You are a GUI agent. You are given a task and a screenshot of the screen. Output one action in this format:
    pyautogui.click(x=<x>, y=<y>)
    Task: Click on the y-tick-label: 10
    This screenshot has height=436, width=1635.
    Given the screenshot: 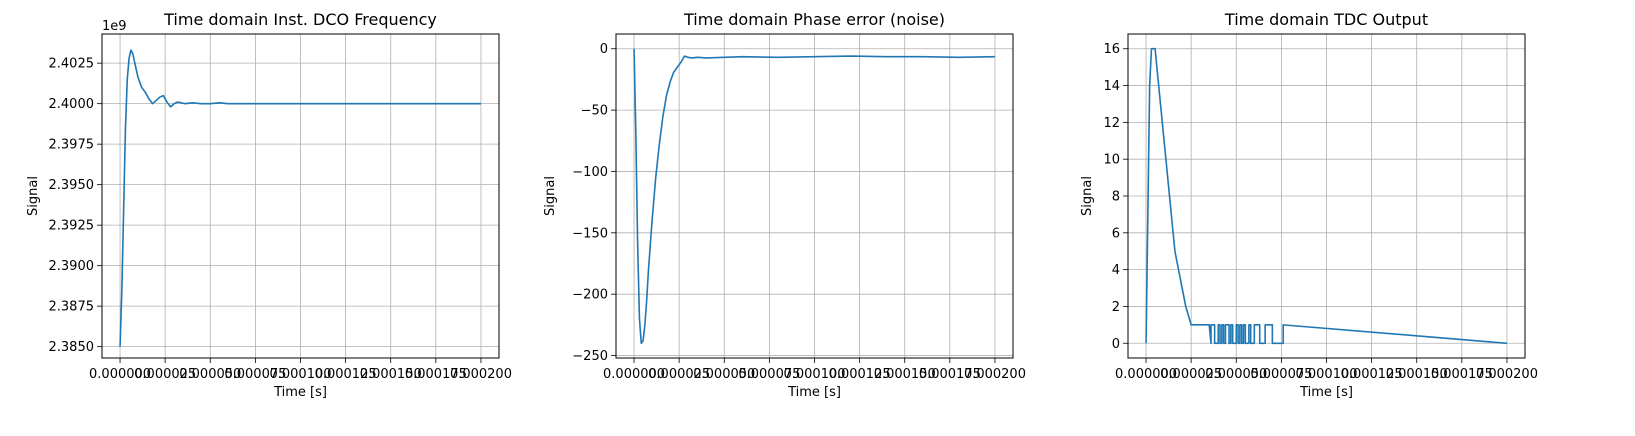 What is the action you would take?
    pyautogui.click(x=1111, y=160)
    